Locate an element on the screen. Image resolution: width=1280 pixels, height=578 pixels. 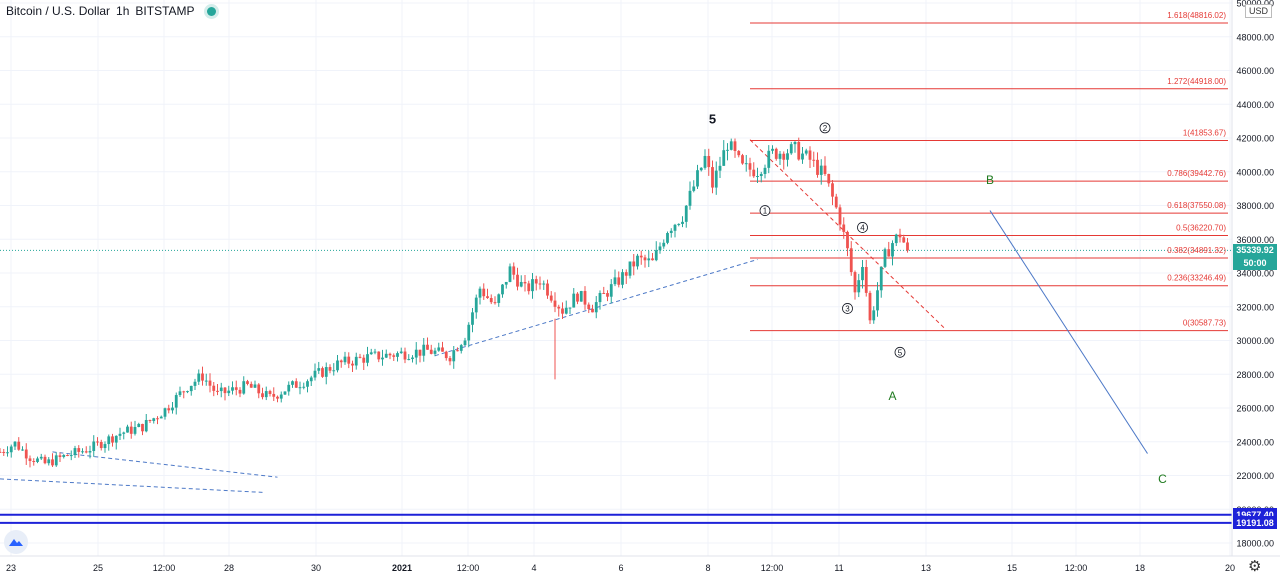
wave-label: 5 is located at coordinates (712, 118).